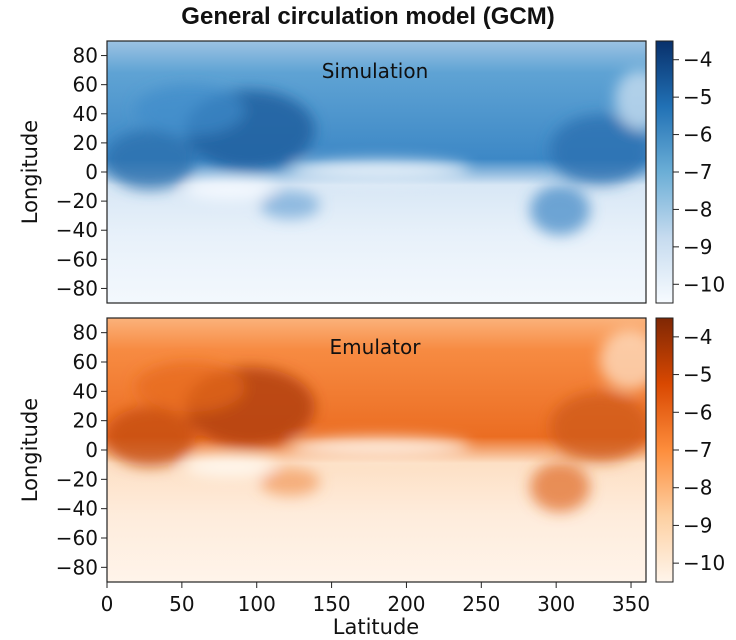 The width and height of the screenshot is (736, 640). What do you see at coordinates (85, 362) in the screenshot?
I see `emulator-y-tick-label: 60` at bounding box center [85, 362].